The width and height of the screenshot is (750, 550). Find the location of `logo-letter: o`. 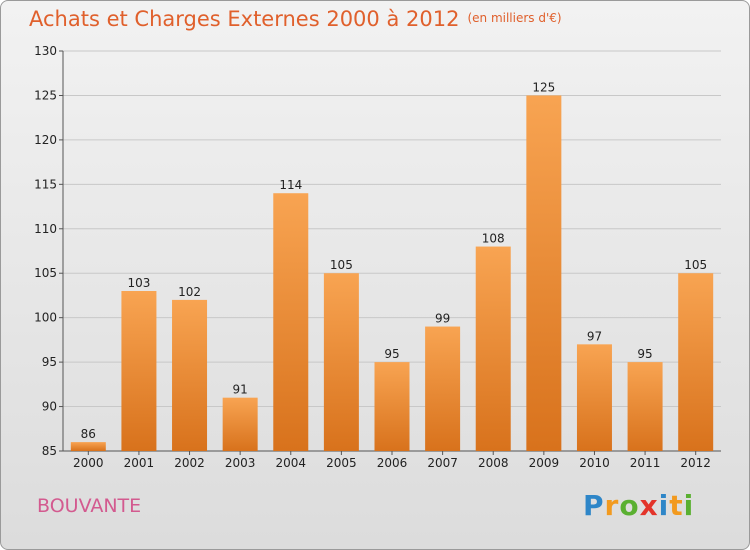

logo-letter: o is located at coordinates (629, 505).